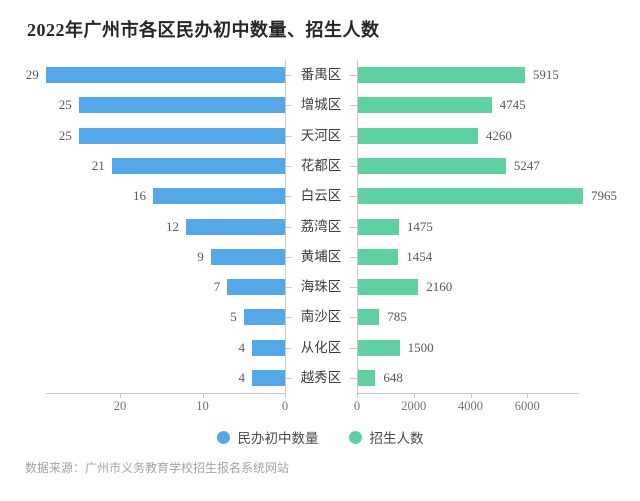 Image resolution: width=640 pixels, height=501 pixels. What do you see at coordinates (98, 165) in the screenshot?
I see `value-label-schools: 21` at bounding box center [98, 165].